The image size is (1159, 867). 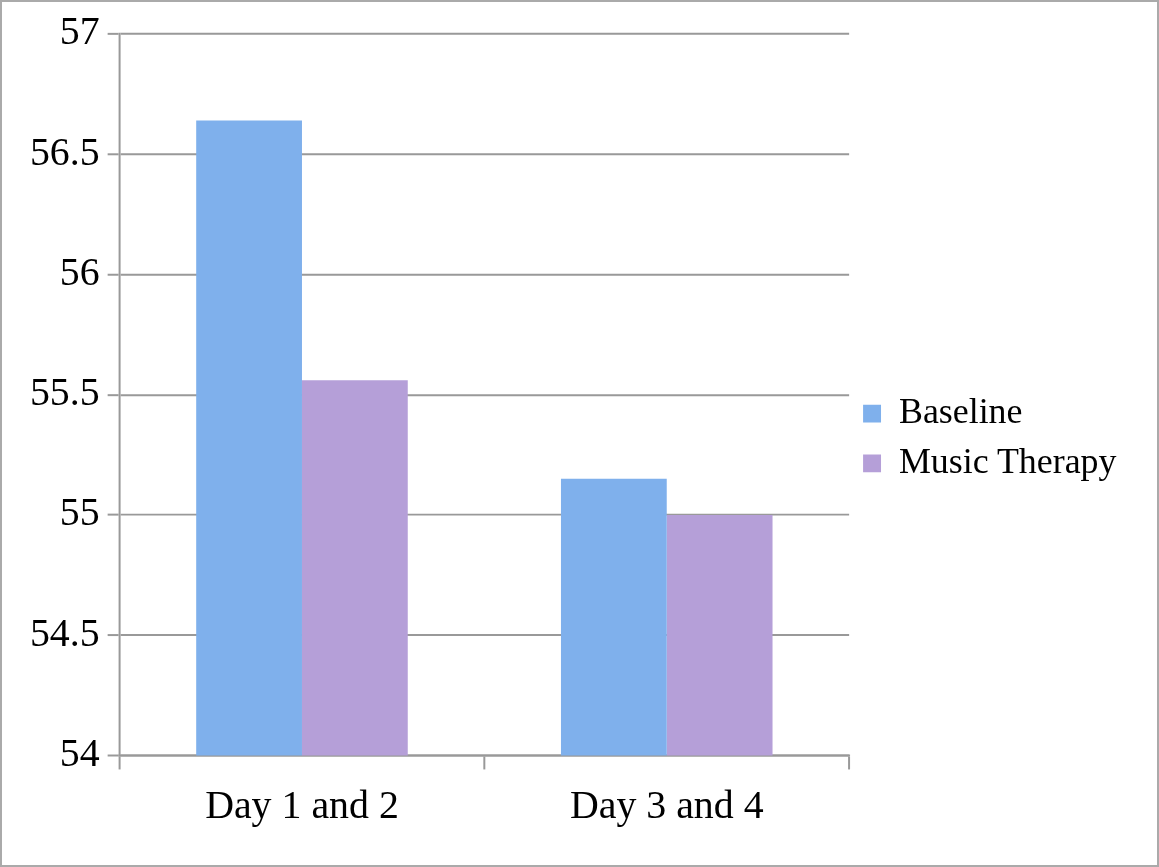 What do you see at coordinates (79, 31) in the screenshot?
I see `y-tick-label: 57` at bounding box center [79, 31].